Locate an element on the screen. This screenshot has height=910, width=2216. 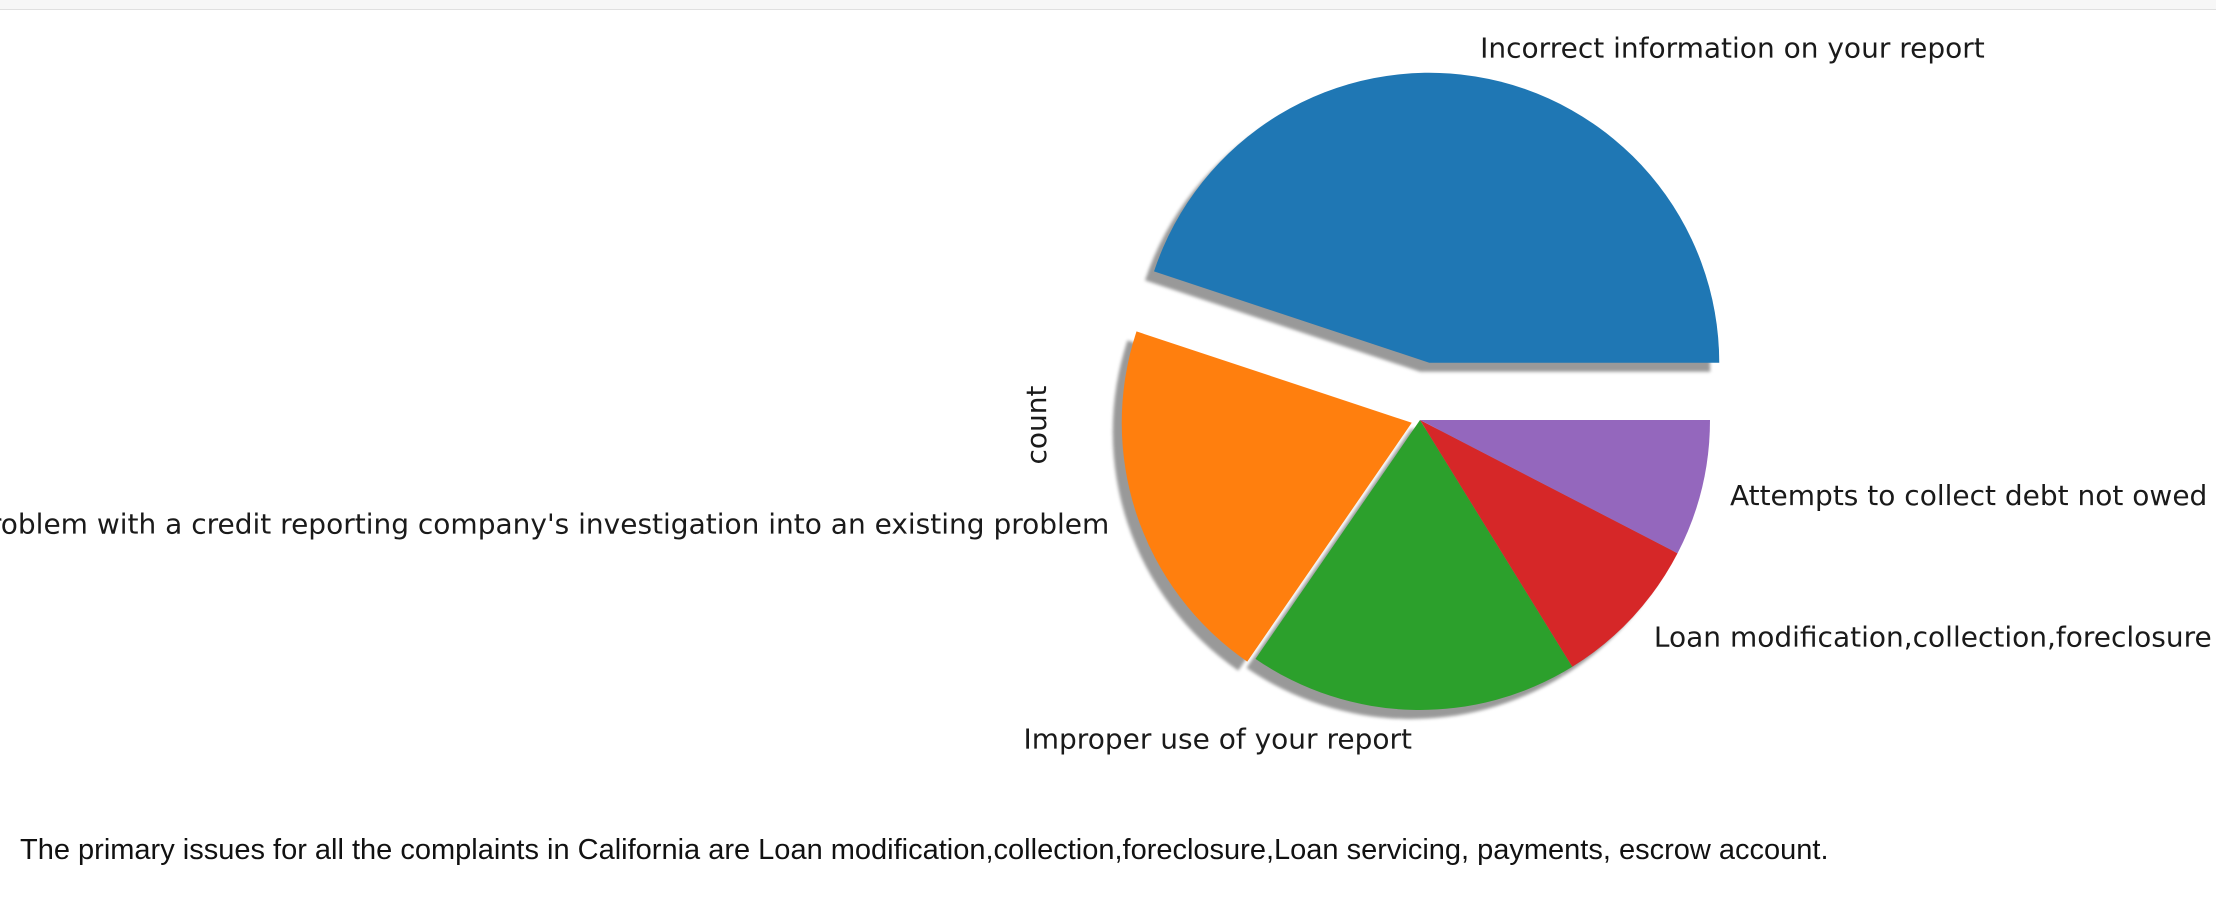
pie-slice-incorrect-information-on-your-report is located at coordinates (1437, 217).